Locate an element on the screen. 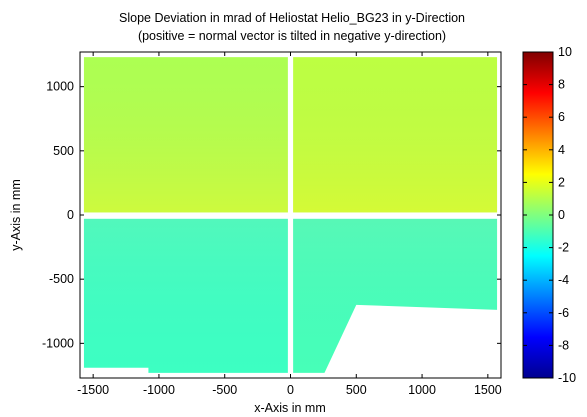  colorbar is located at coordinates (538, 215).